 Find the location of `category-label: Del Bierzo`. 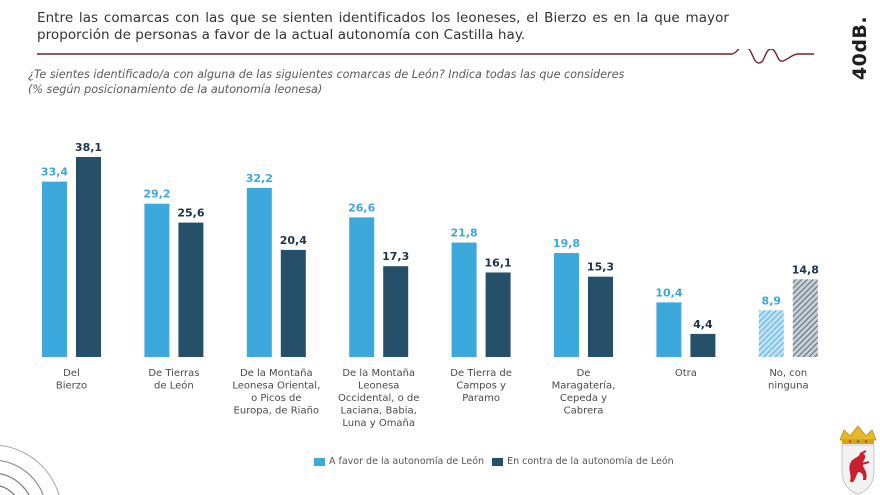

category-label: Del Bierzo is located at coordinates (71, 380).